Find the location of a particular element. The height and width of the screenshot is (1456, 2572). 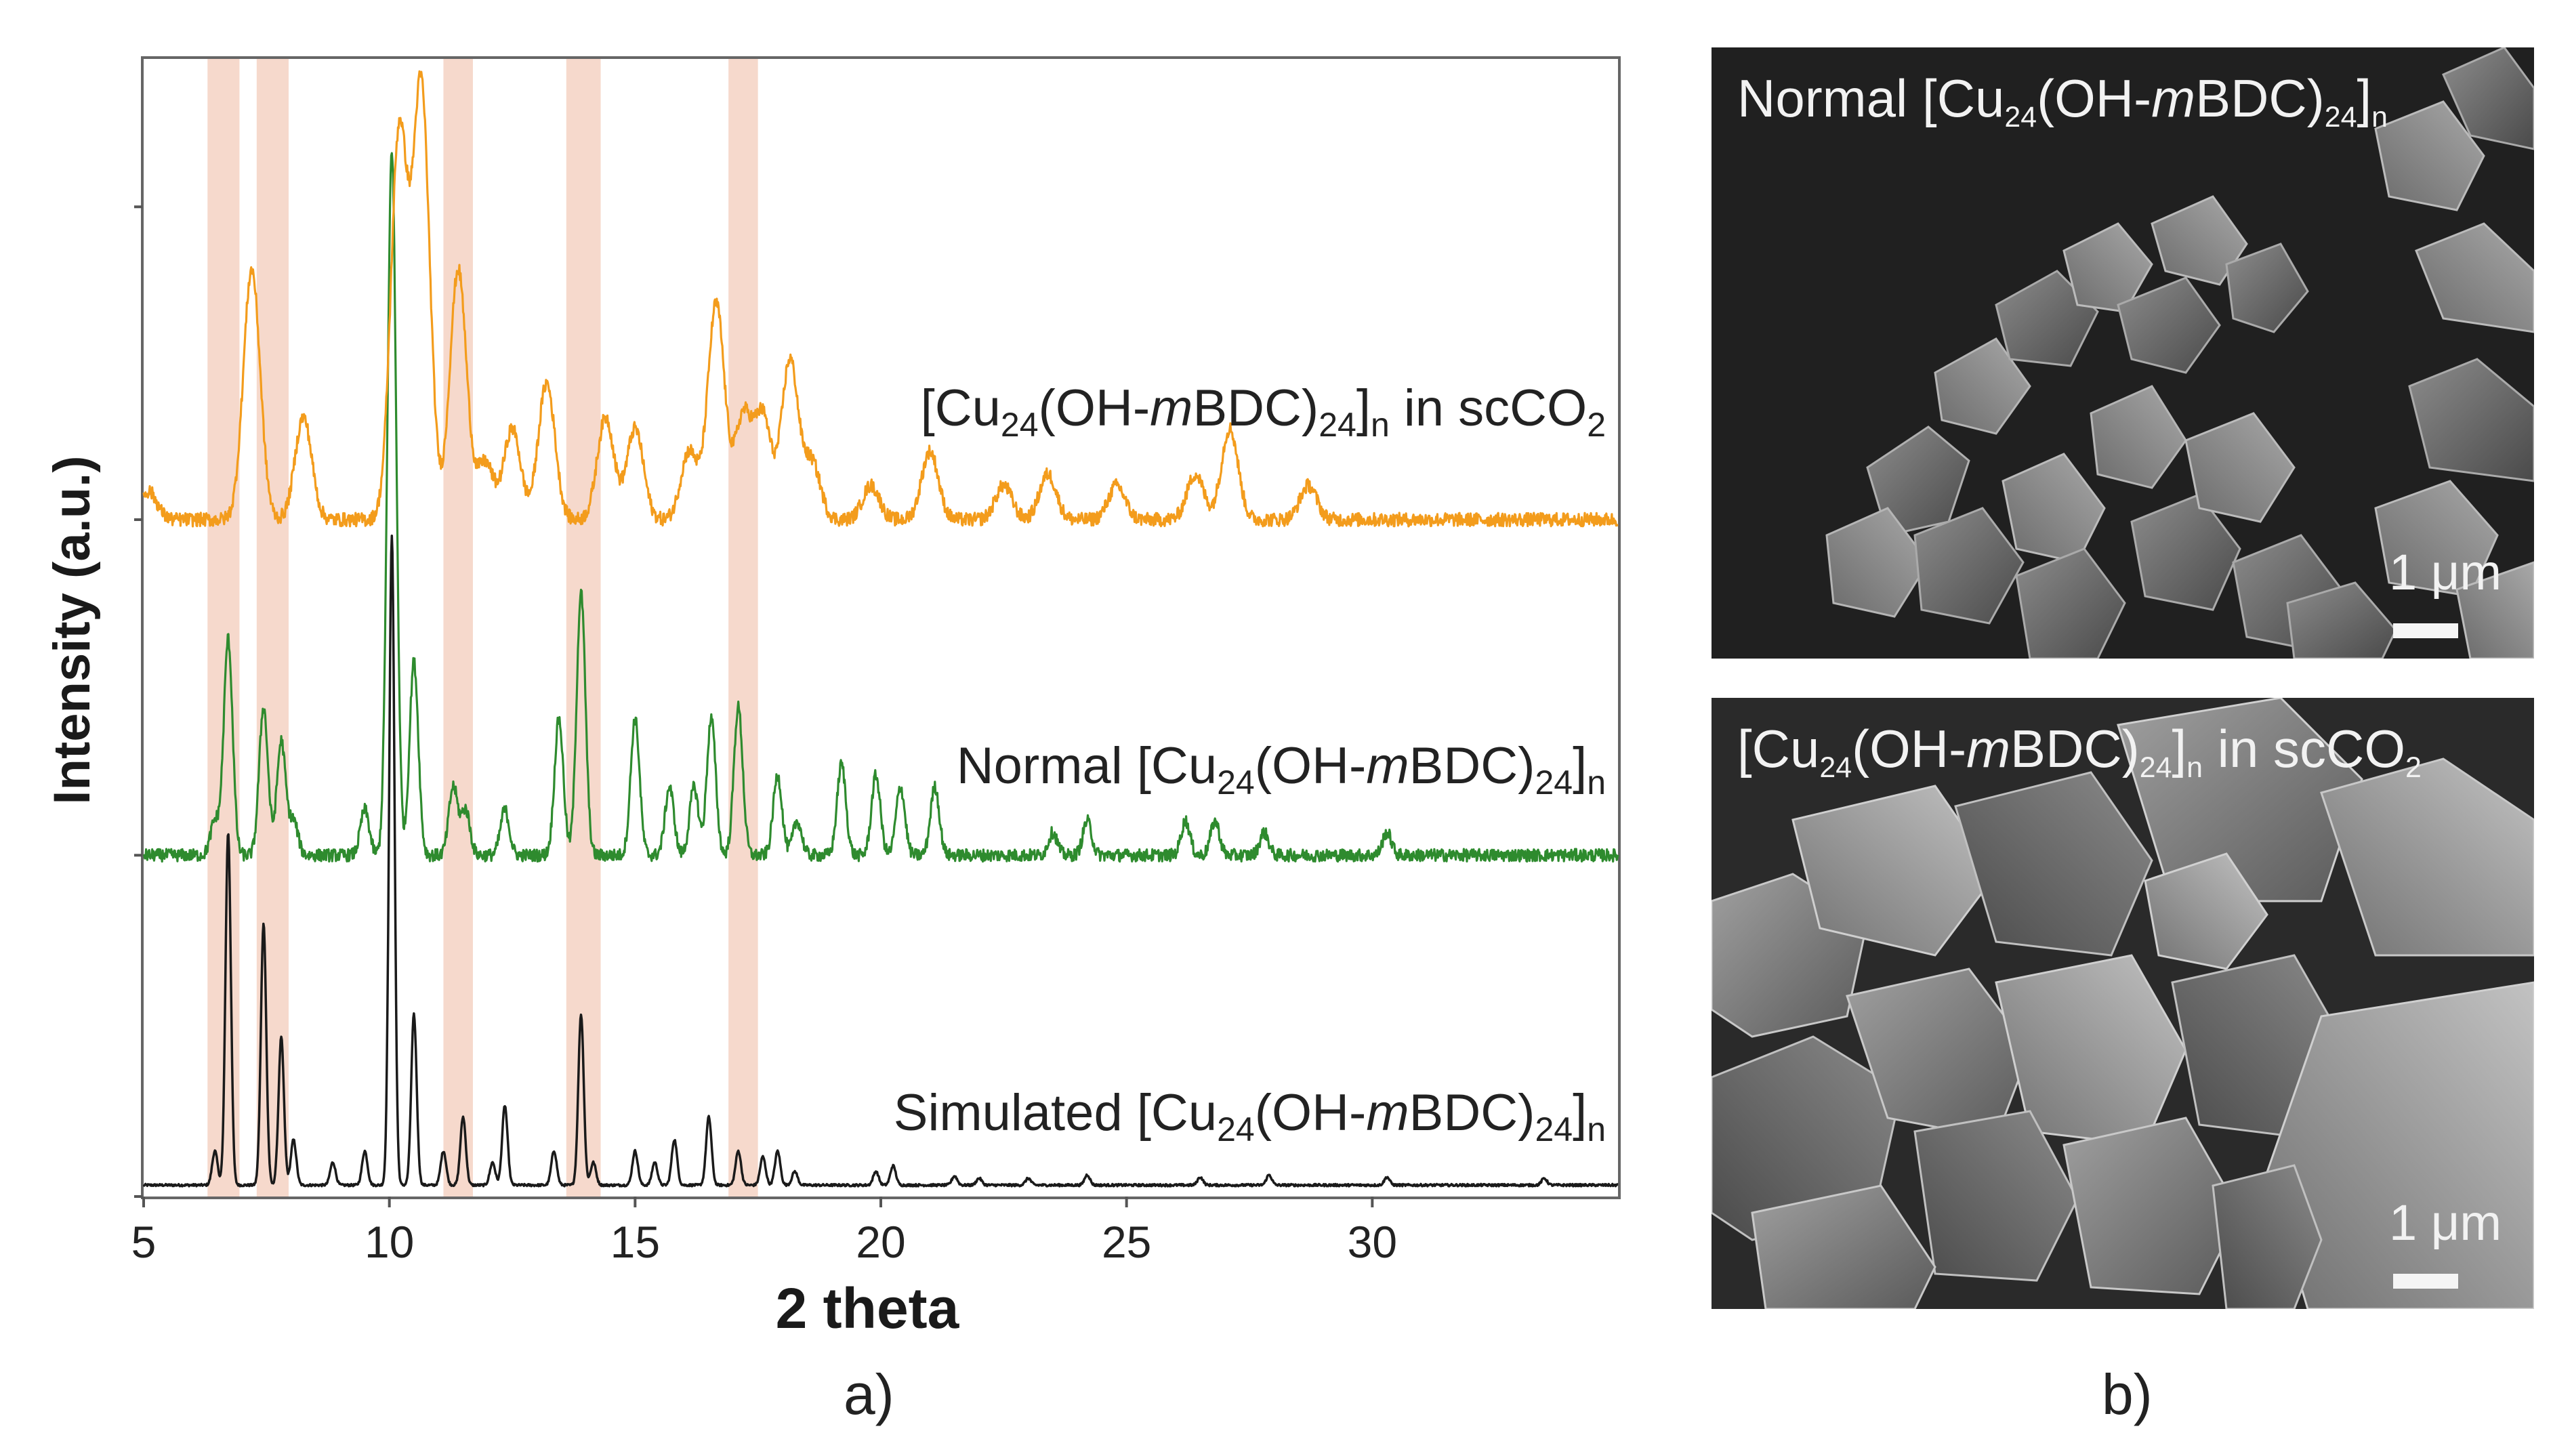

panel-label-a: a) is located at coordinates (869, 1395).